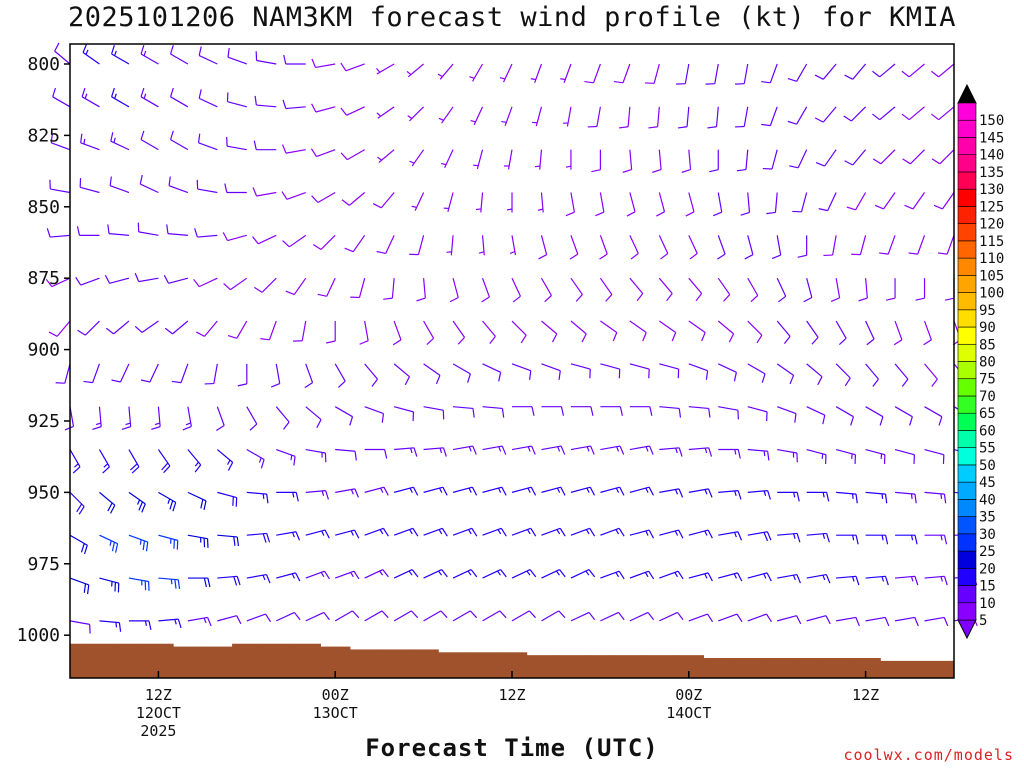  Describe the element at coordinates (688, 695) in the screenshot. I see `x-tick-label: 00Z` at that location.